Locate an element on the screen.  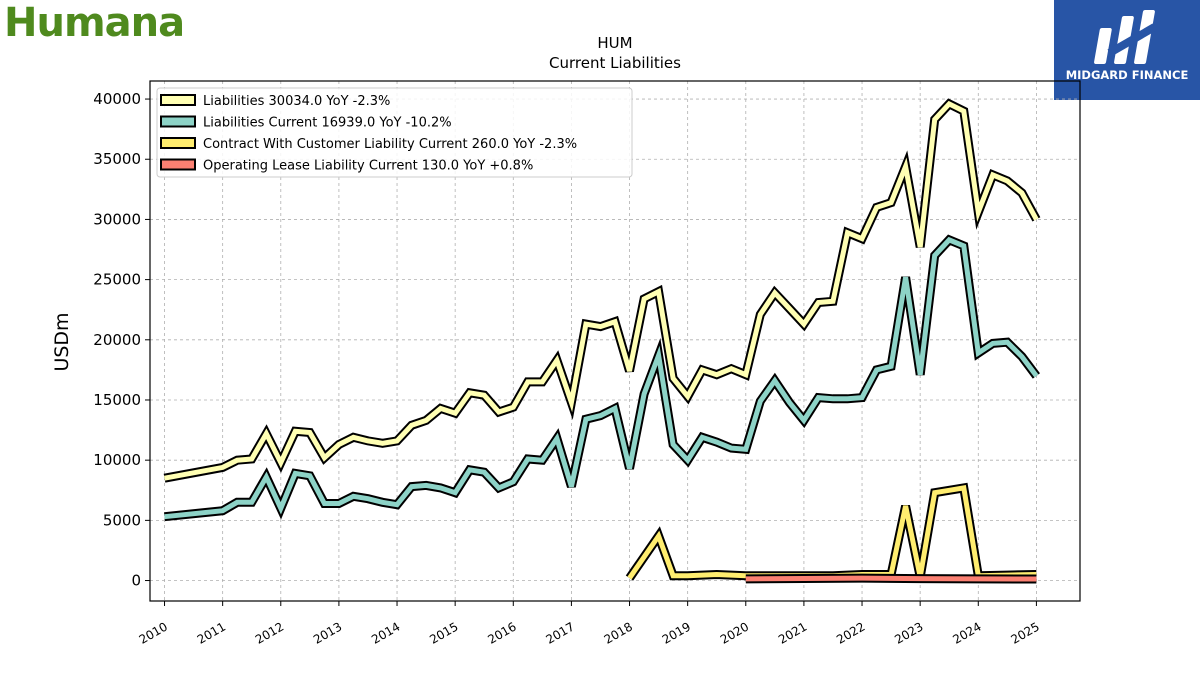
y-tick-label: 10000 is located at coordinates (117, 460).